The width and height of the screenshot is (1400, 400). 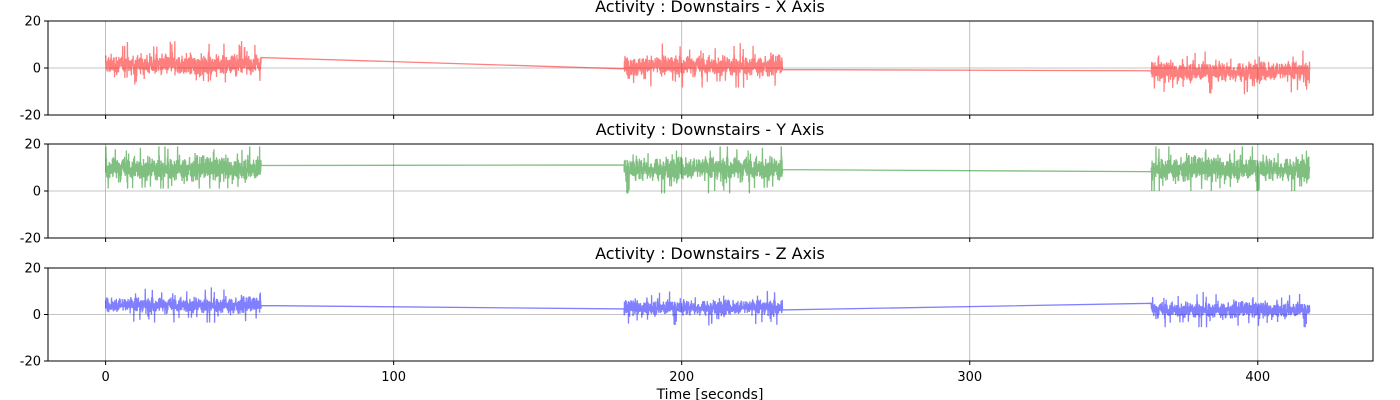 What do you see at coordinates (393, 377) in the screenshot?
I see `x-tick-label: 100` at bounding box center [393, 377].